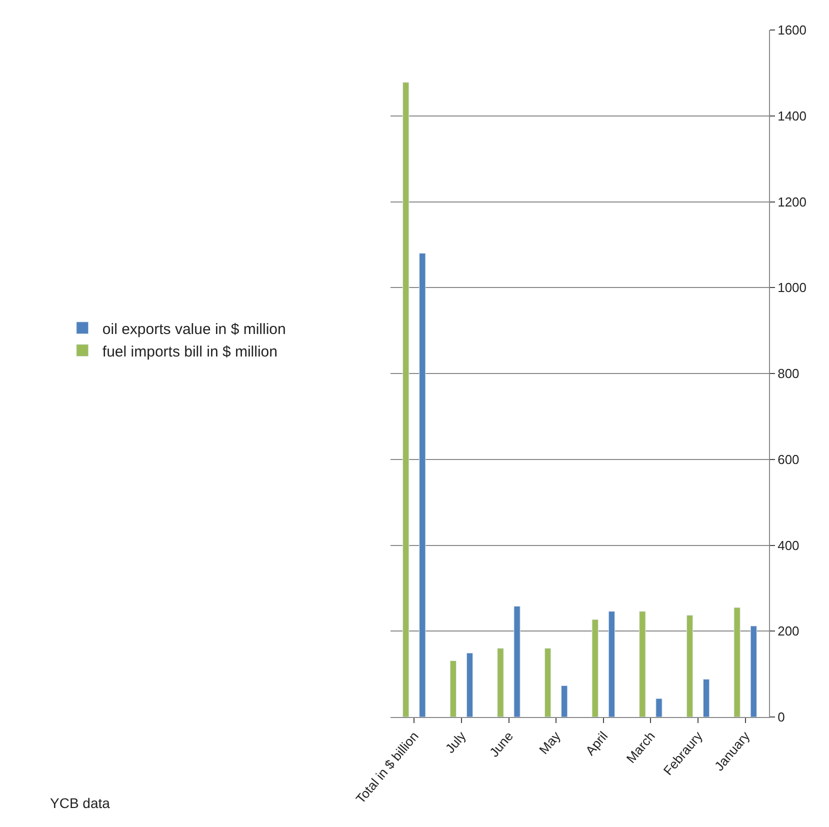  I want to click on legend-label: oil exports value in $ million, so click(194, 329).